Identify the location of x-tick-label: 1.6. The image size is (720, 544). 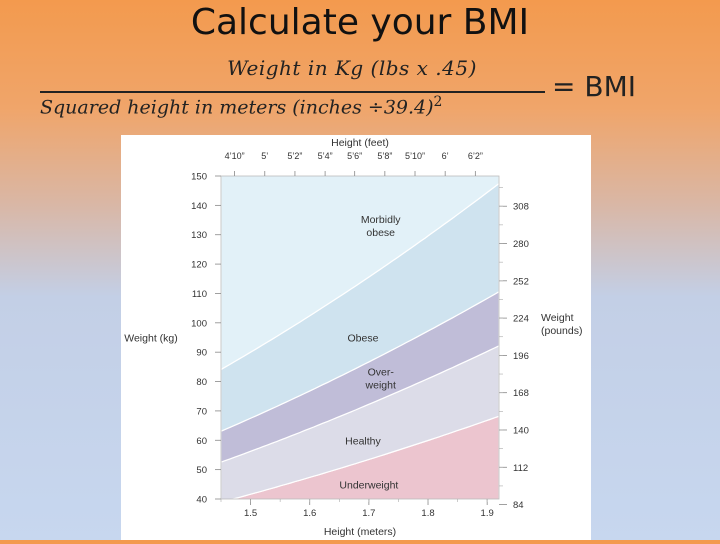
(309, 513).